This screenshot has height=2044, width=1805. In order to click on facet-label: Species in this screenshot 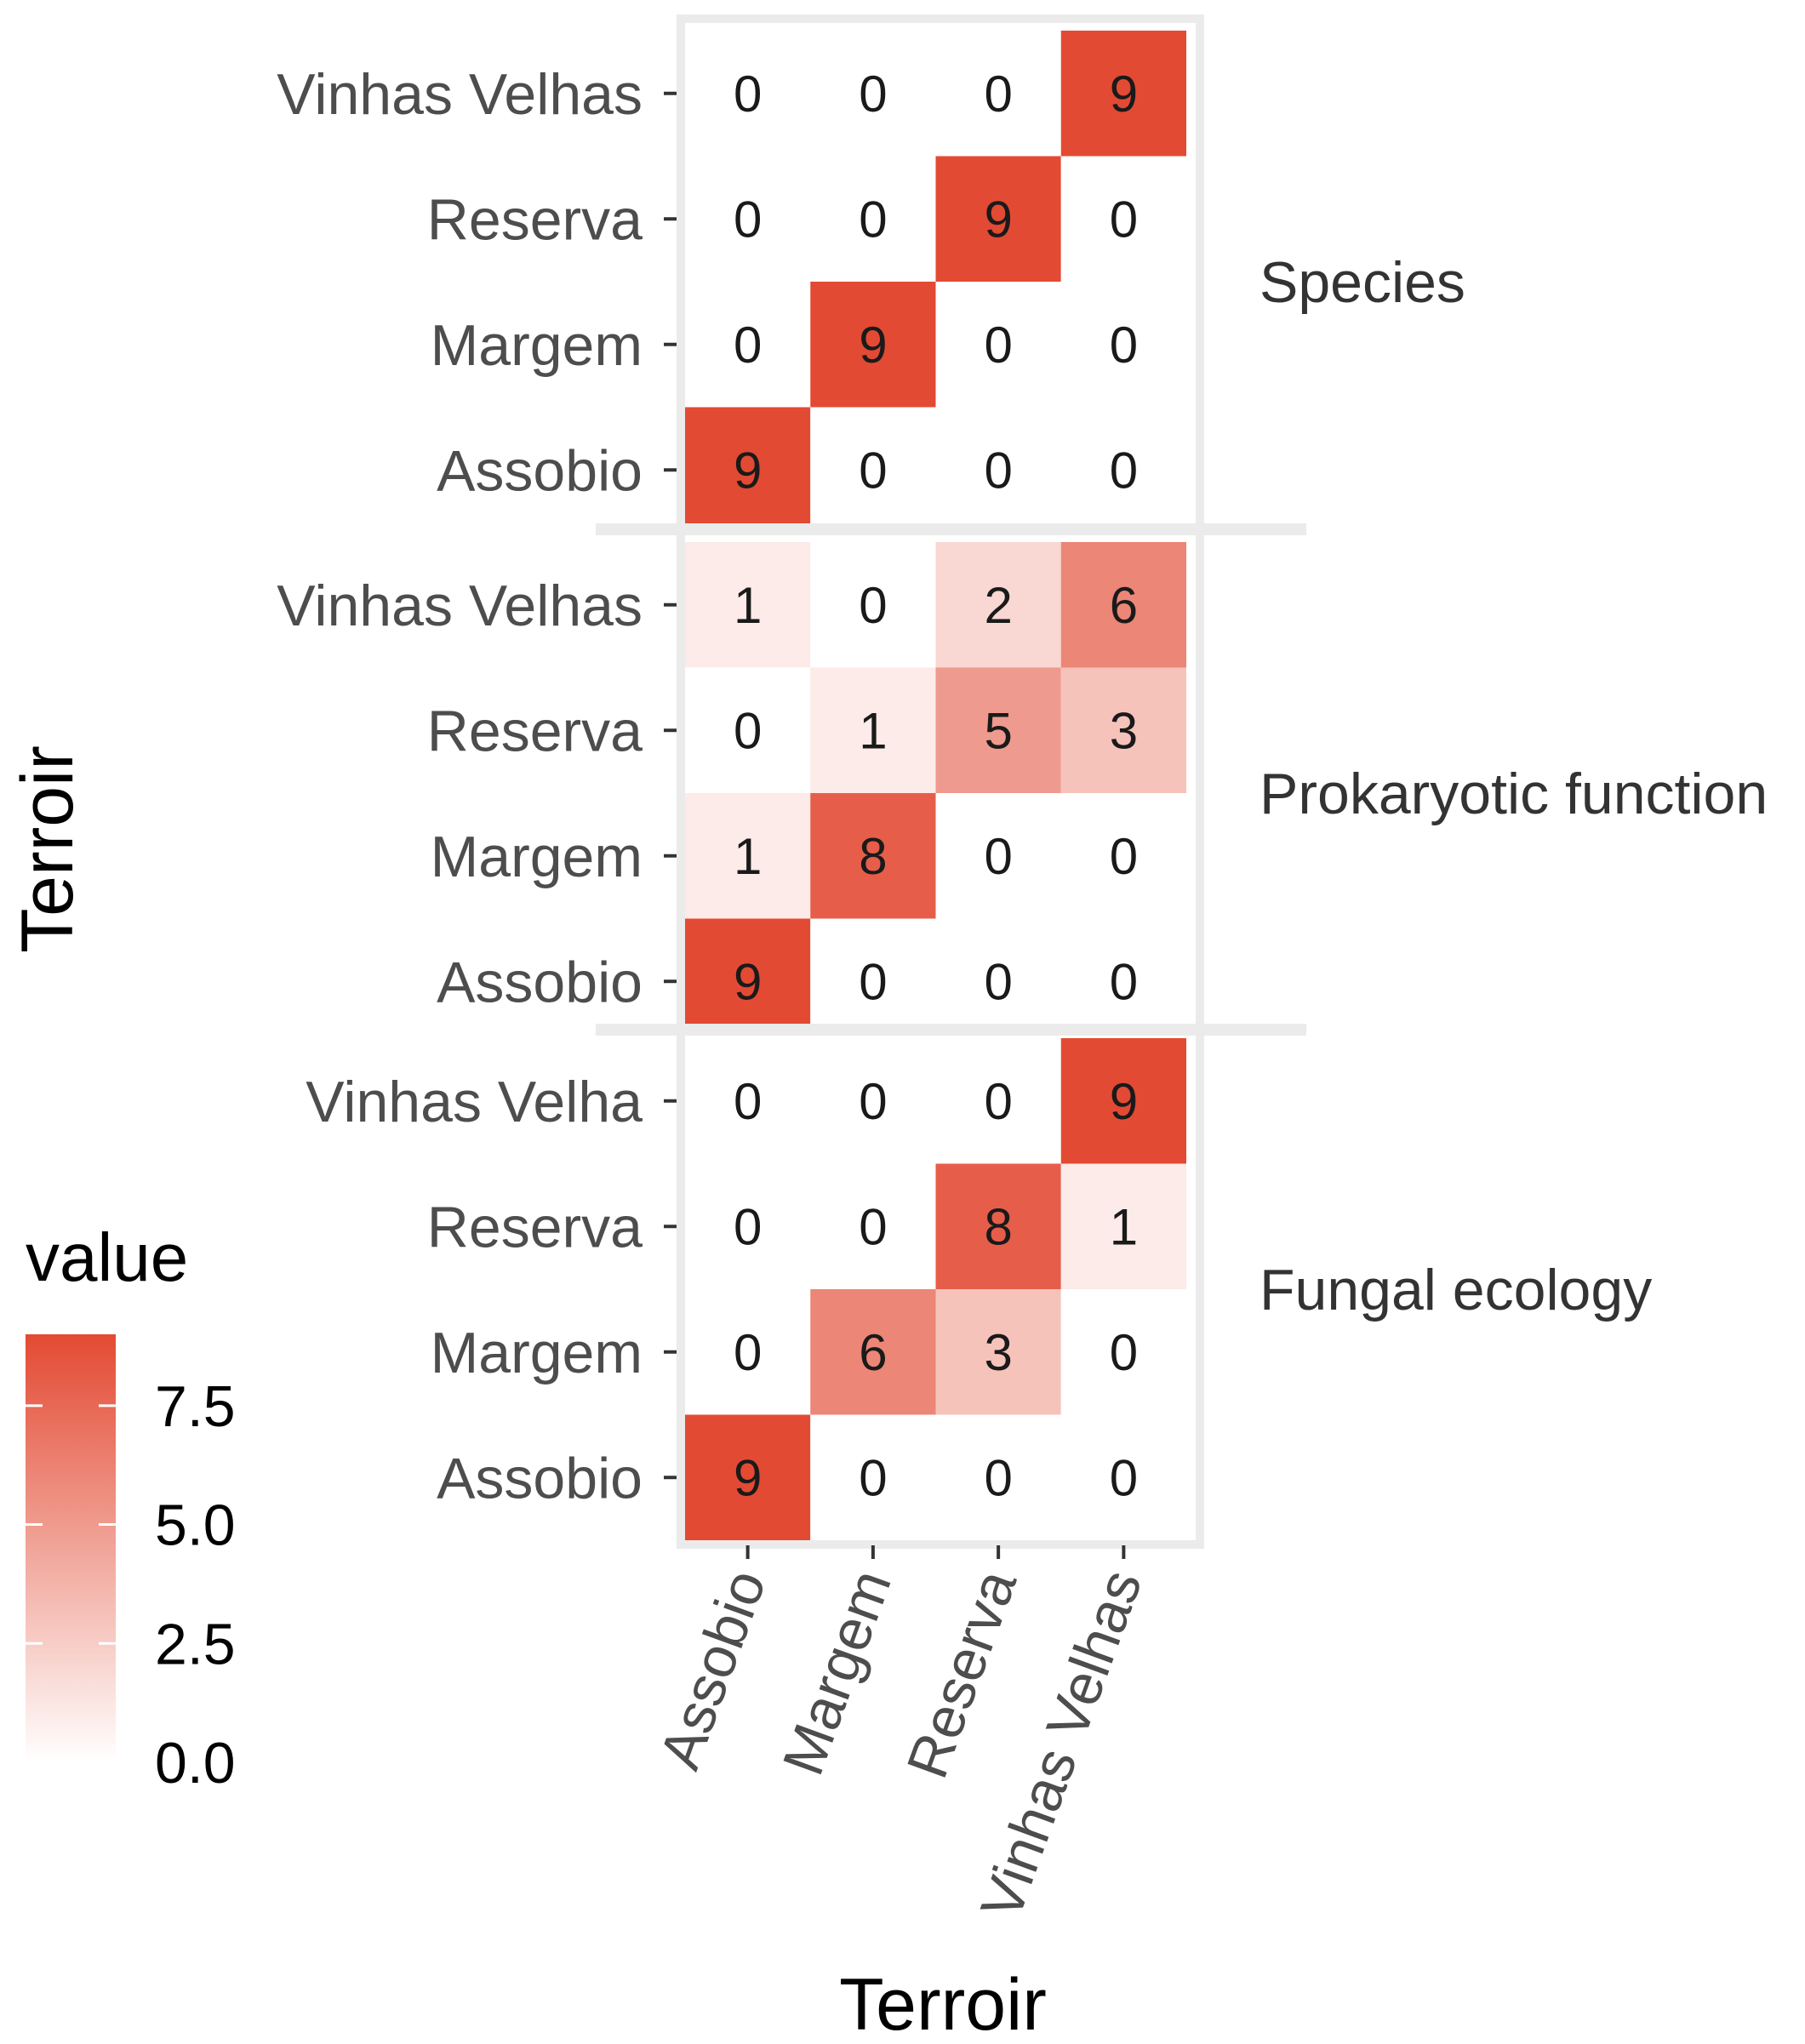, I will do `click(1362, 282)`.